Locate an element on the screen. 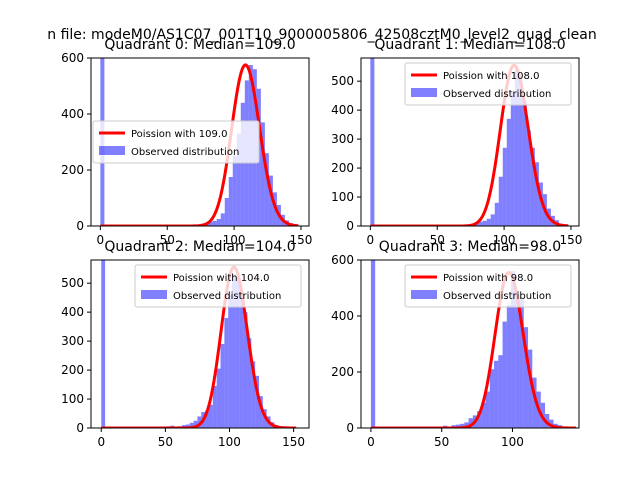 Image resolution: width=640 pixels, height=480 pixels. y-tick-label: 600 is located at coordinates (342, 260).